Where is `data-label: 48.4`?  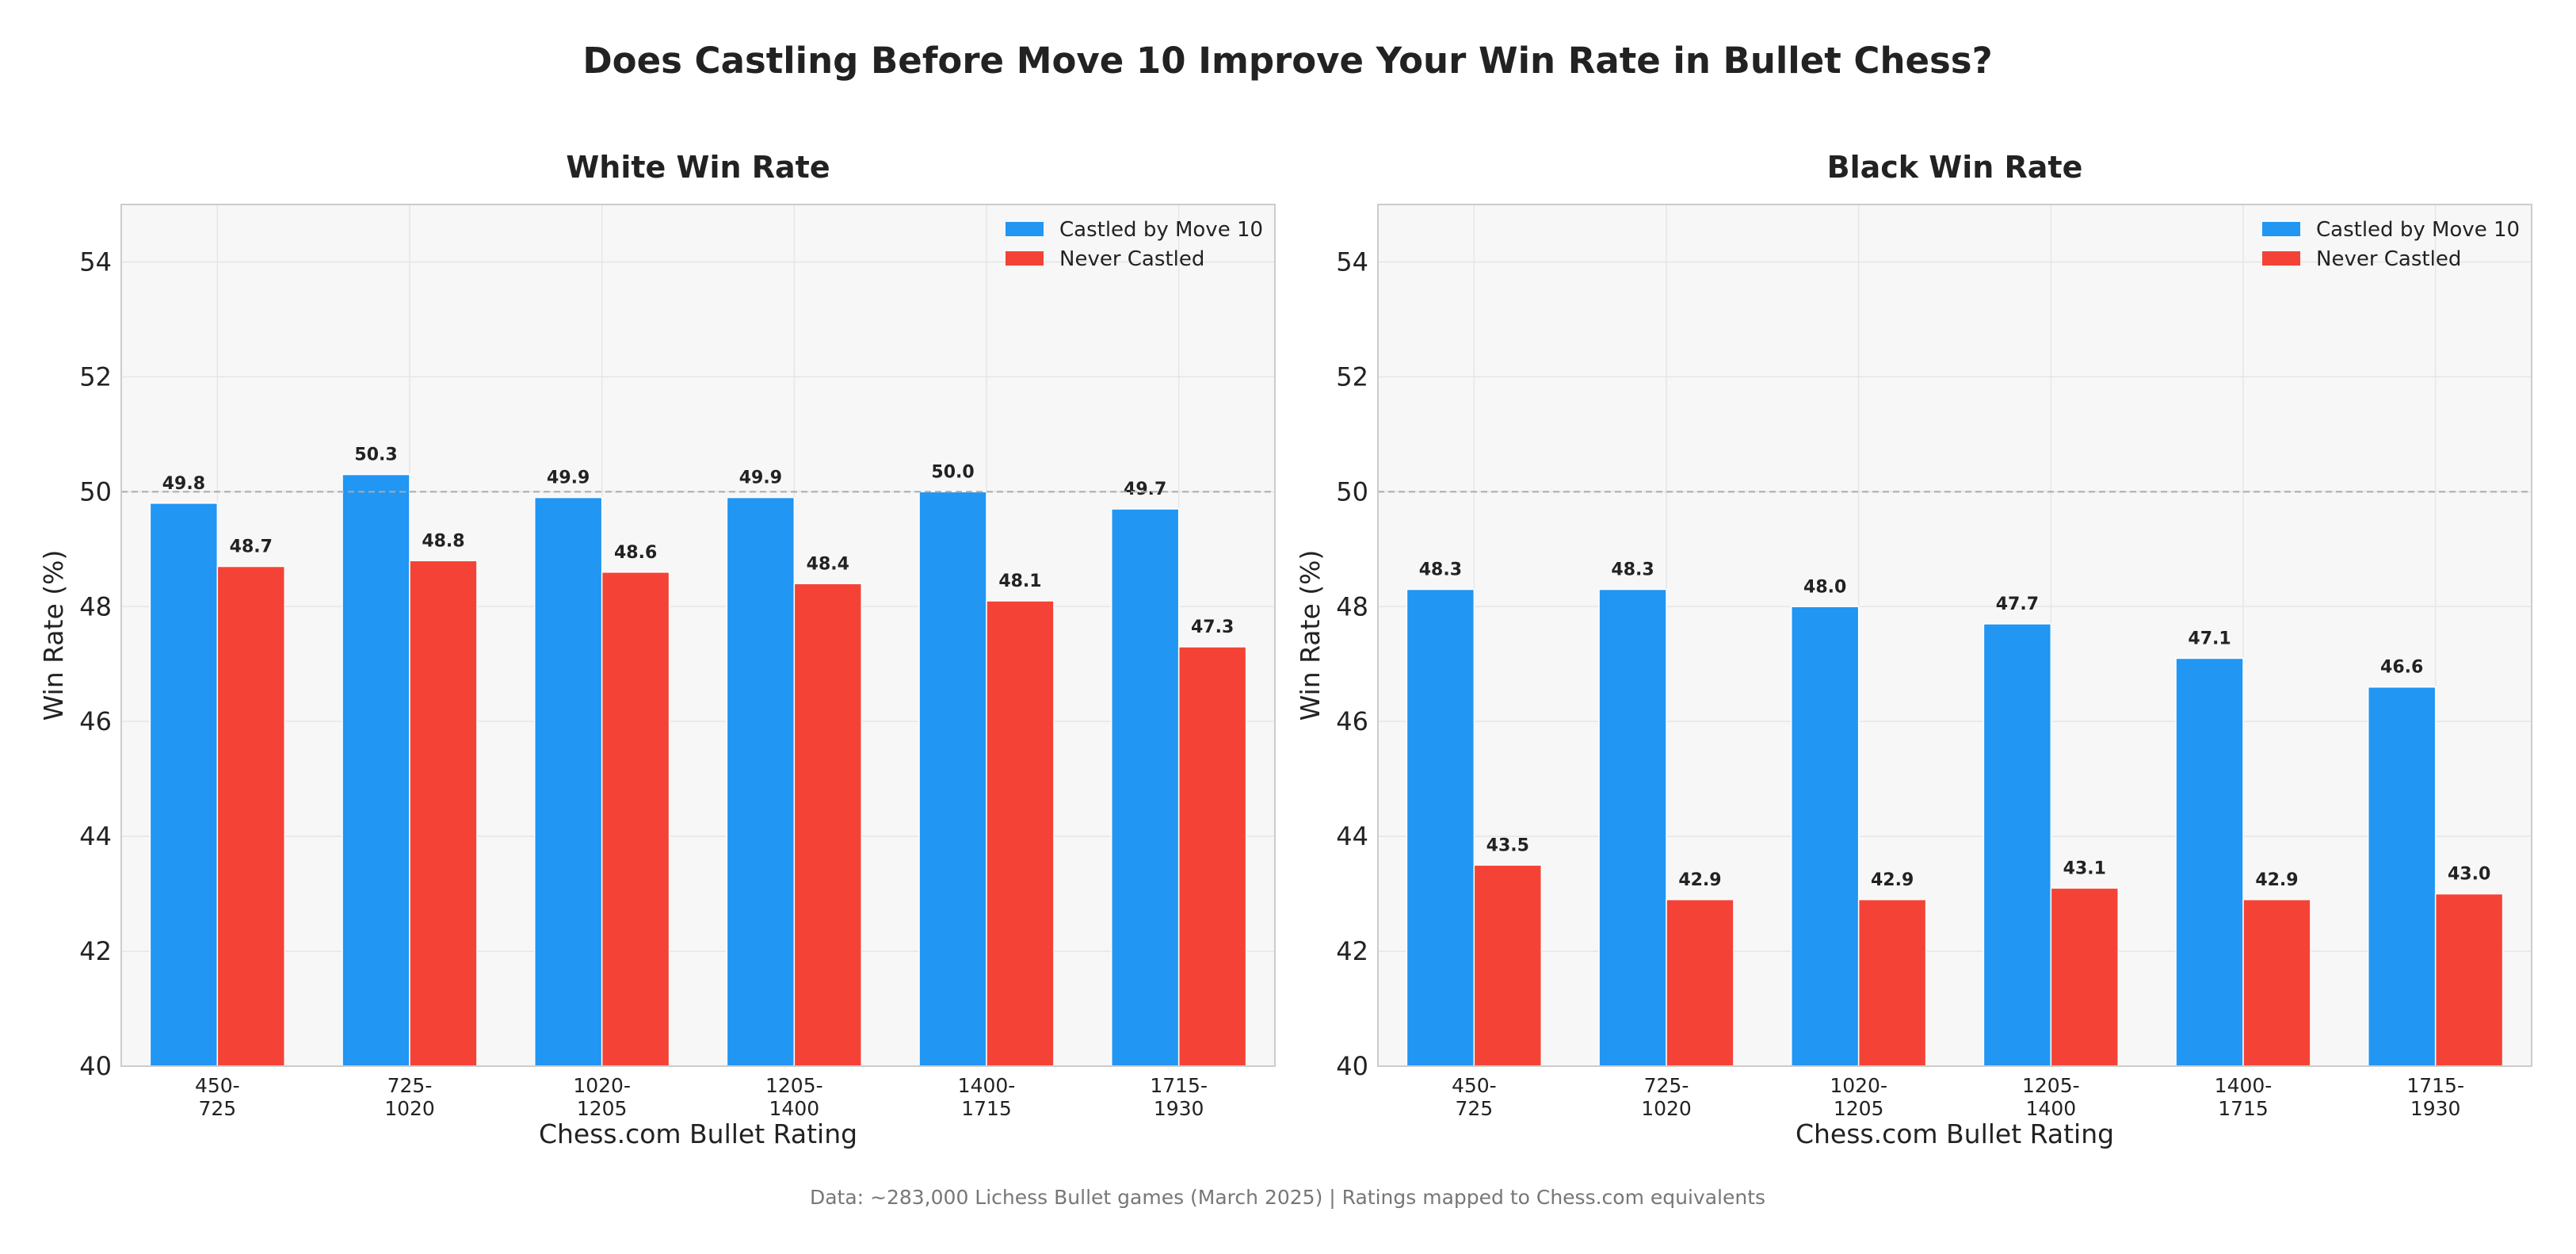
data-label: 48.4 is located at coordinates (828, 564).